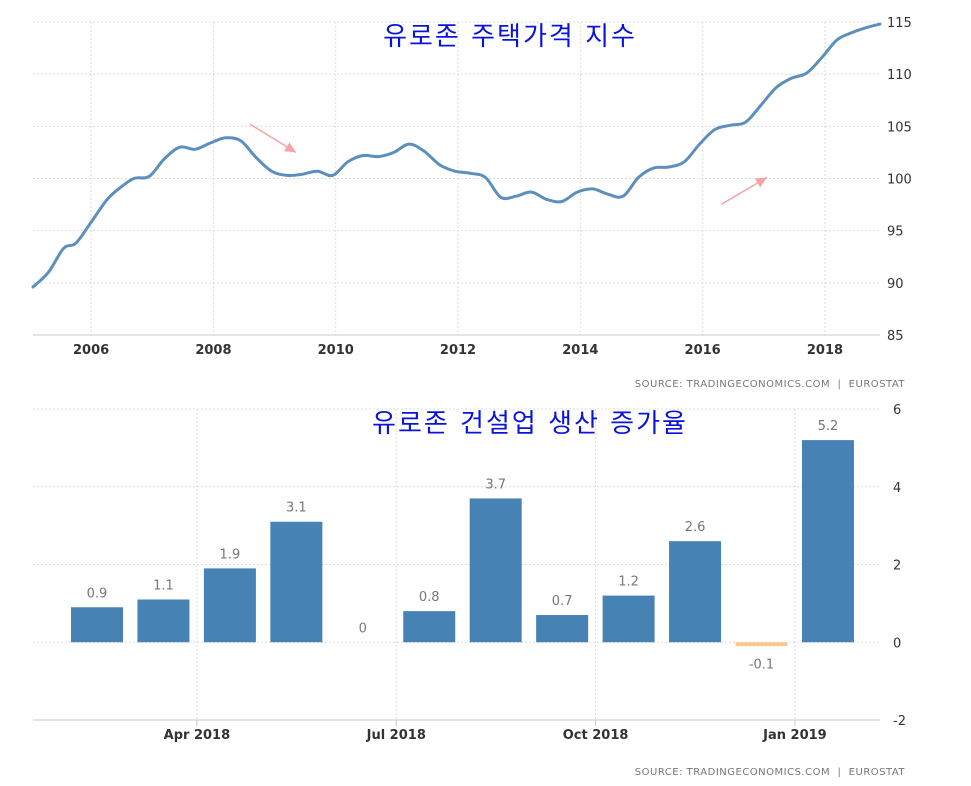  Describe the element at coordinates (495, 484) in the screenshot. I see `bar-data-label: 3.7` at that location.